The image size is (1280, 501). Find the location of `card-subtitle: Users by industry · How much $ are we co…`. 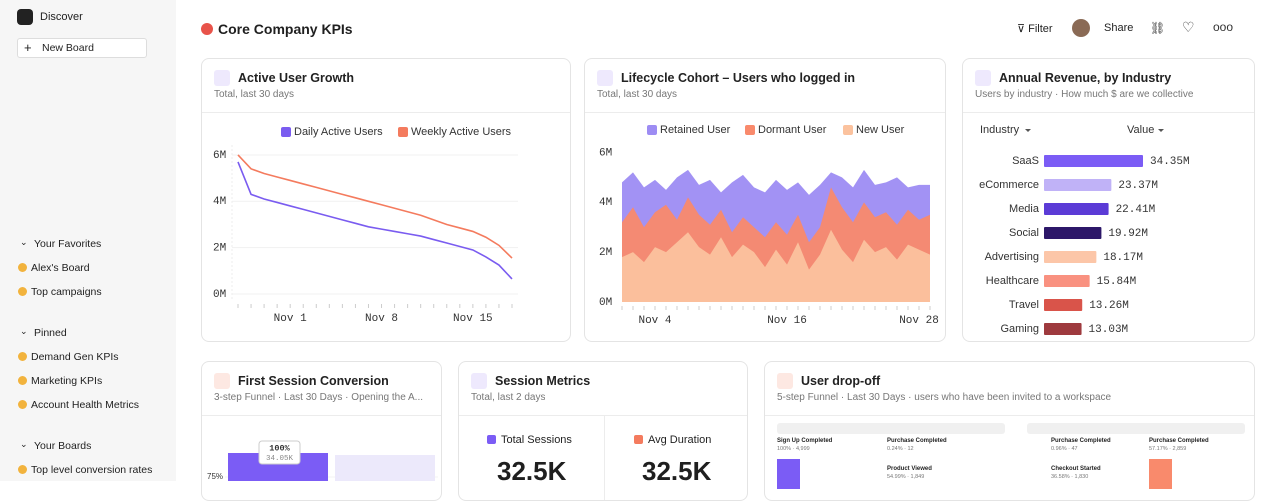

card-subtitle: Users by industry · How much $ are we co… is located at coordinates (1084, 94).